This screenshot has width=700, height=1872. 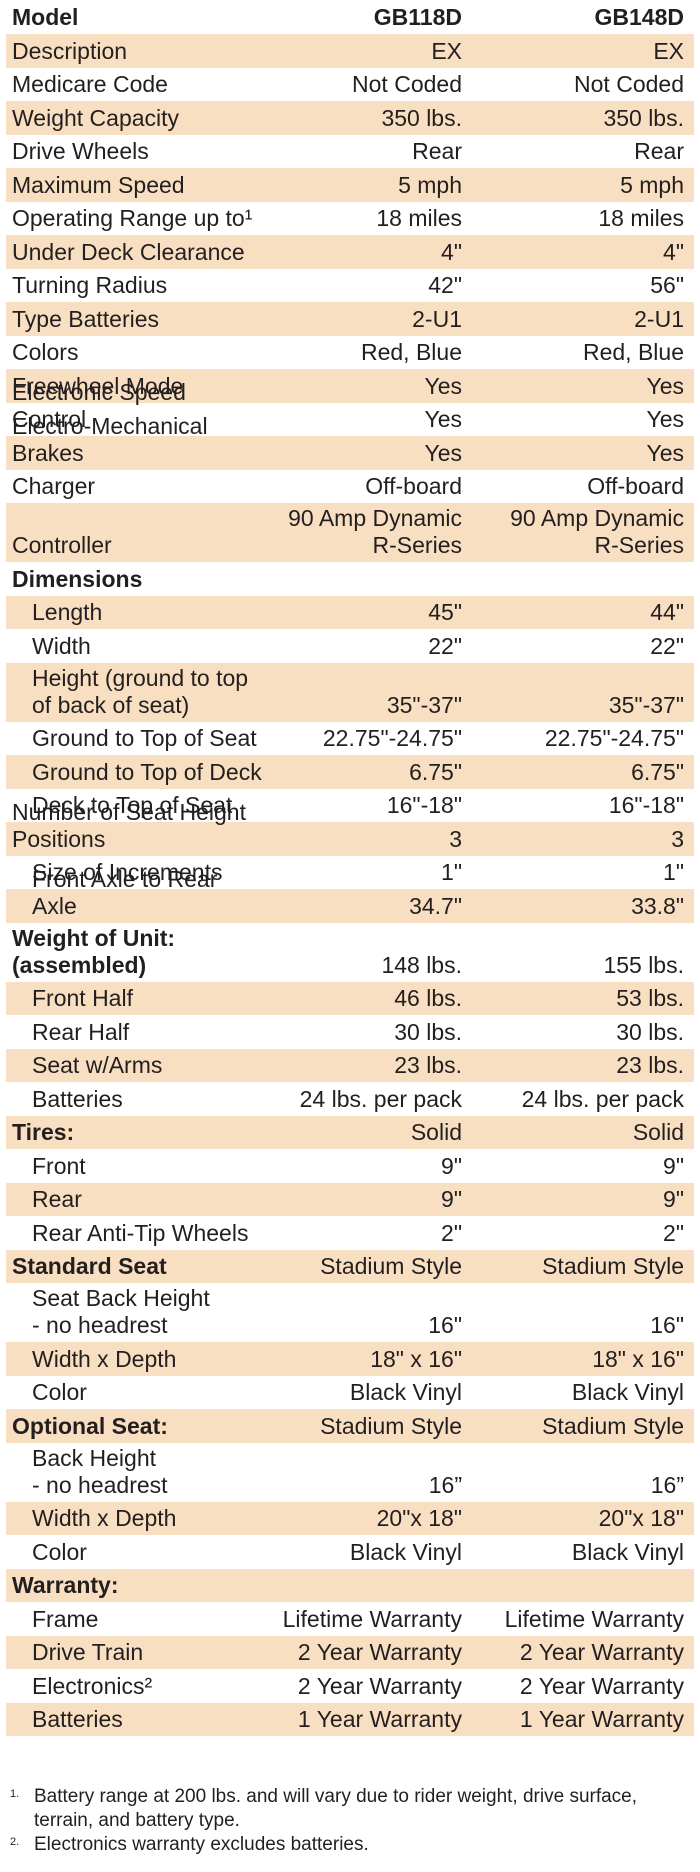 What do you see at coordinates (430, 184) in the screenshot?
I see `value-gb118d: 5 mph` at bounding box center [430, 184].